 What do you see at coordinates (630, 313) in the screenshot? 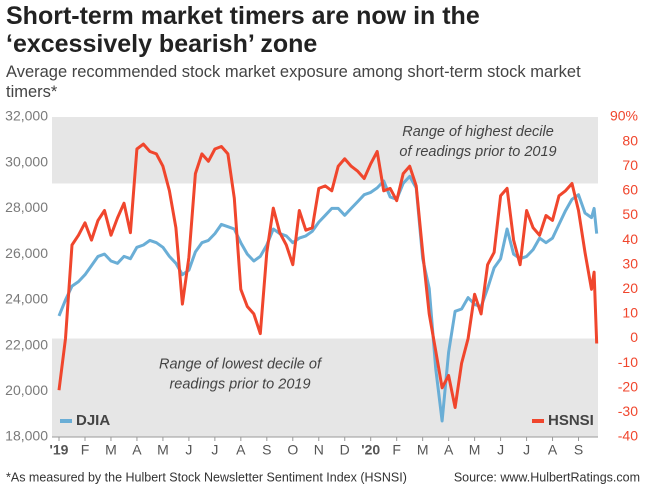
I see `y2-tick-label: 10` at bounding box center [630, 313].